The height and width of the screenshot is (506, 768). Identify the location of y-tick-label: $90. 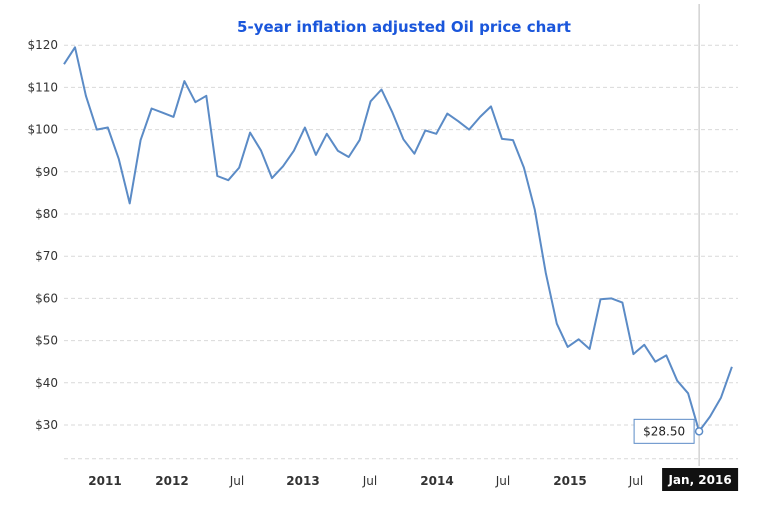
(46, 172).